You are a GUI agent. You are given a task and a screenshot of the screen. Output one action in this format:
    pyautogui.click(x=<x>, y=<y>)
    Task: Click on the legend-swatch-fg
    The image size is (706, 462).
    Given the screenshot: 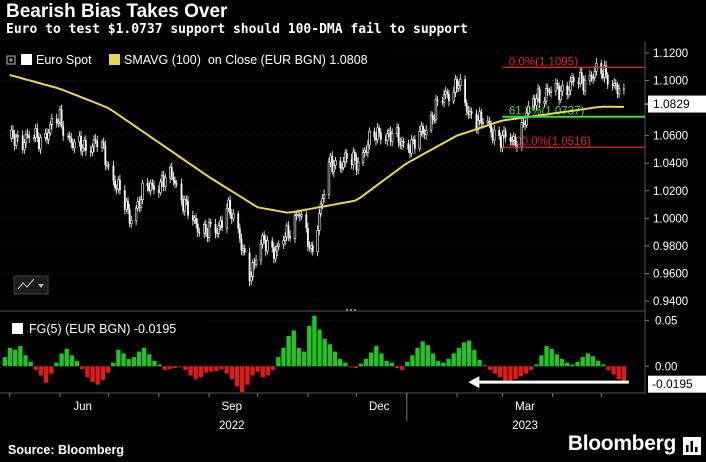 What is the action you would take?
    pyautogui.click(x=17, y=328)
    